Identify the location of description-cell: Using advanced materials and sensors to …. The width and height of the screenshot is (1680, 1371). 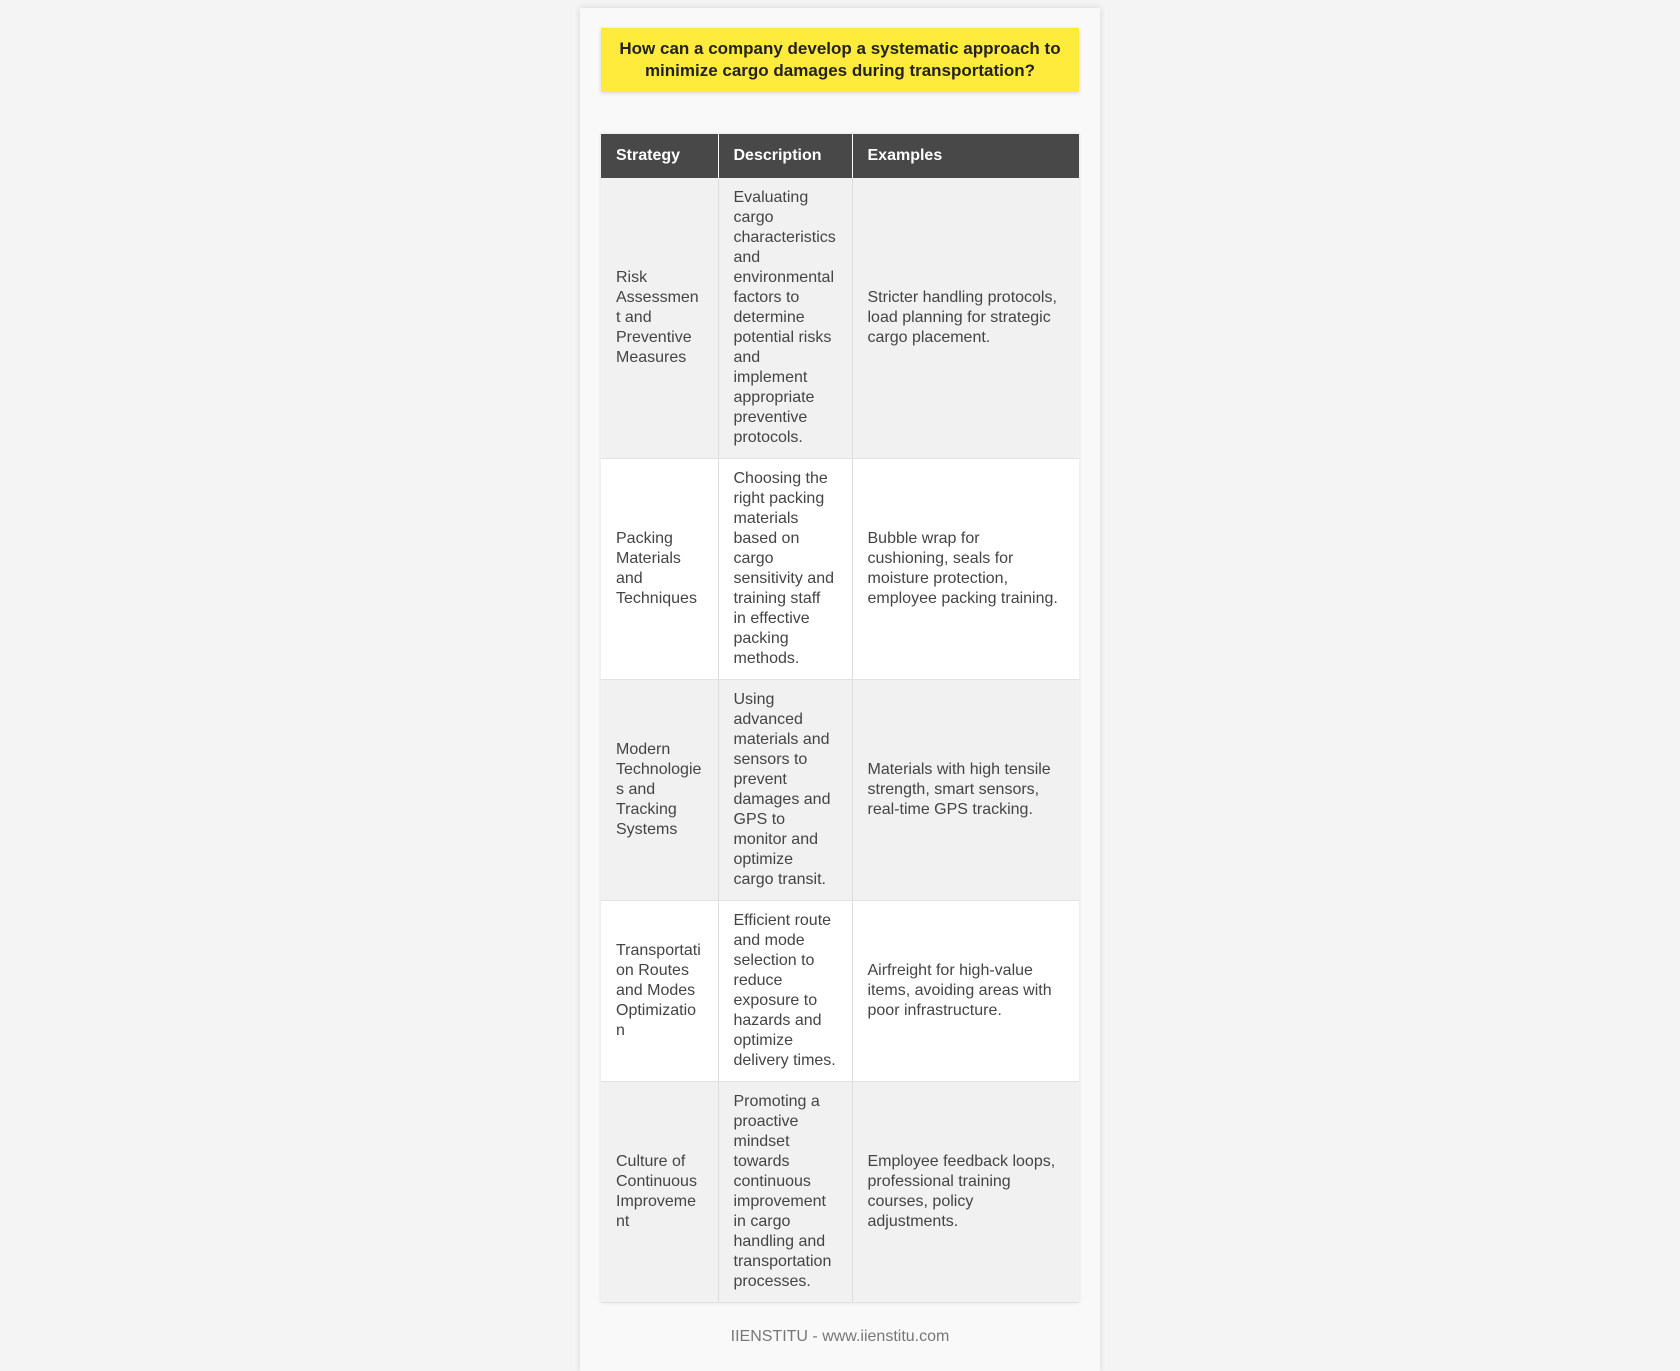
(785, 790).